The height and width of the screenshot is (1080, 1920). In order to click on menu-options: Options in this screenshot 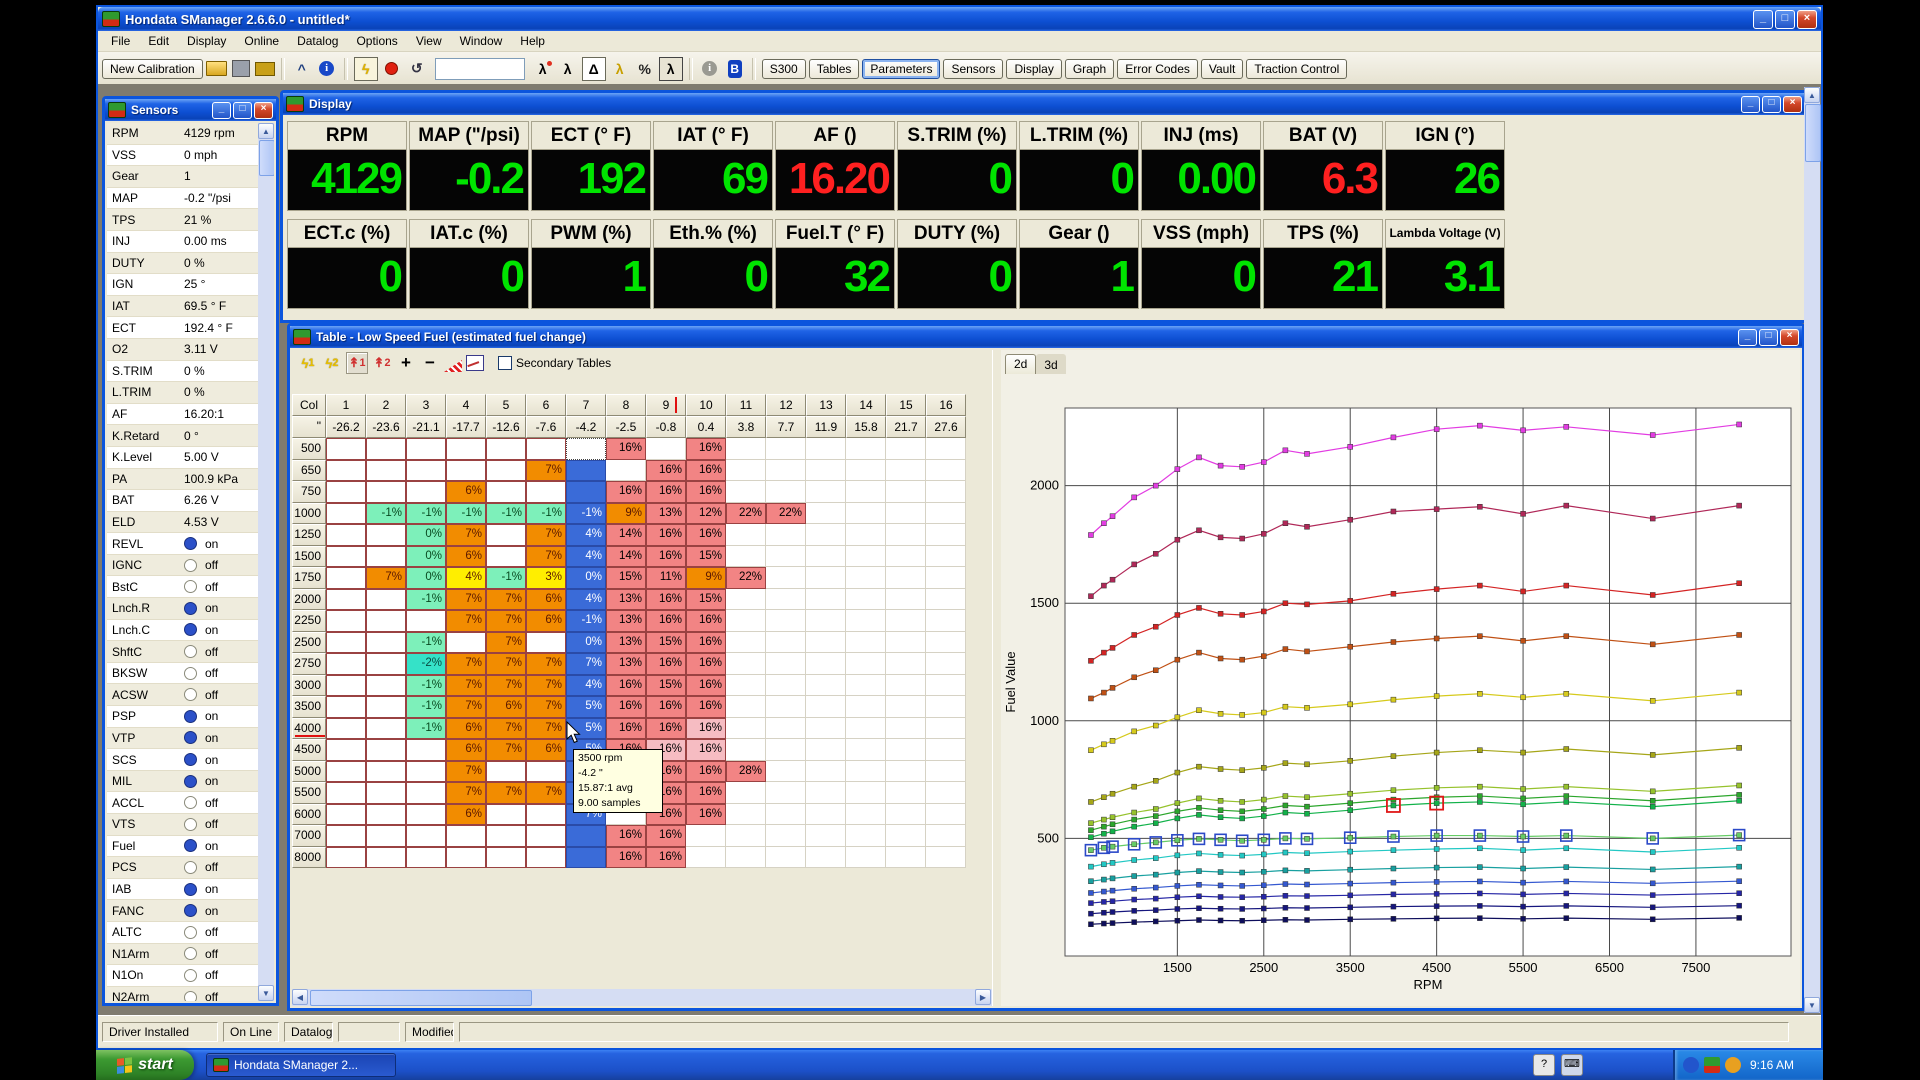, I will do `click(377, 41)`.